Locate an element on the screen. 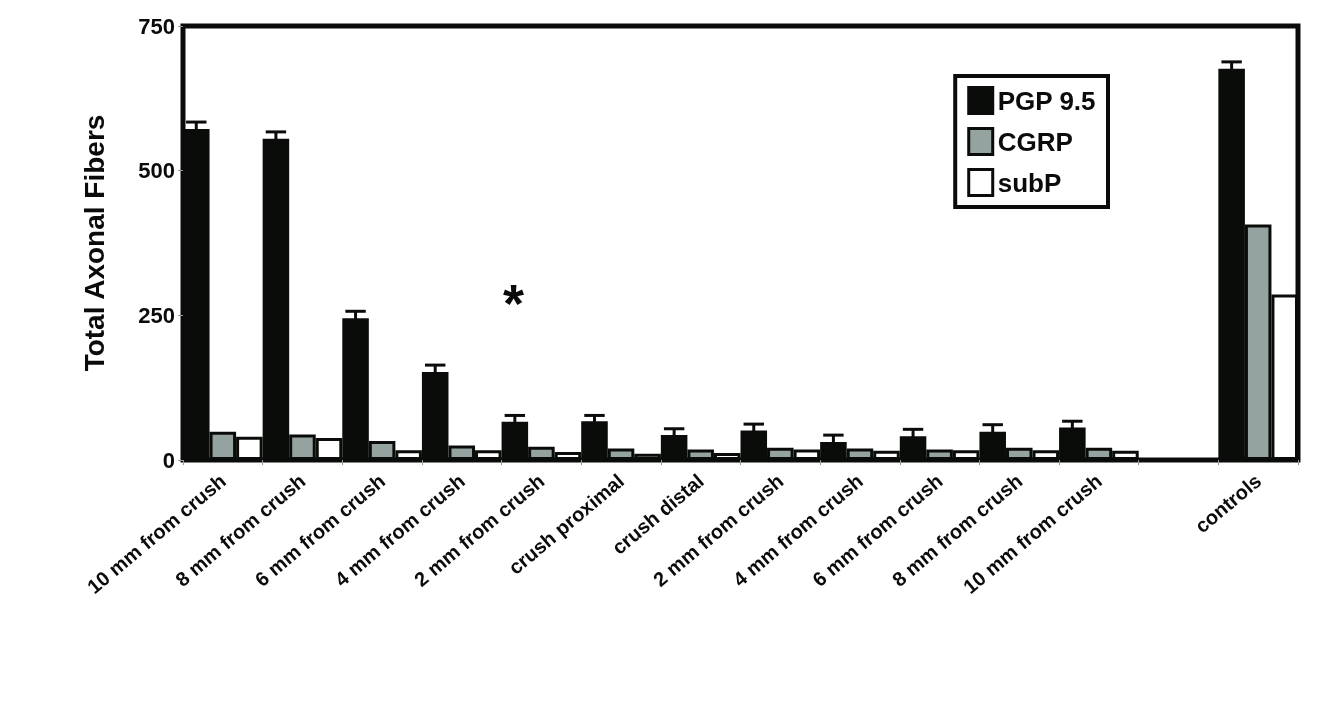  legend-label: CGRP is located at coordinates (1035, 141).